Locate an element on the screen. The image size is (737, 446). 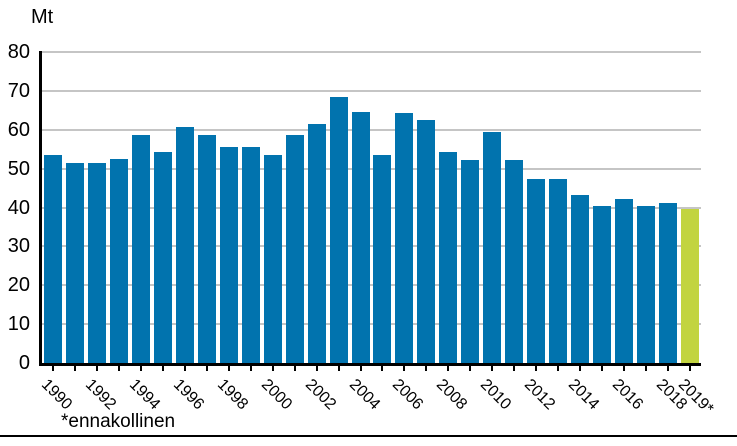
bar-2006 is located at coordinates (404, 237).